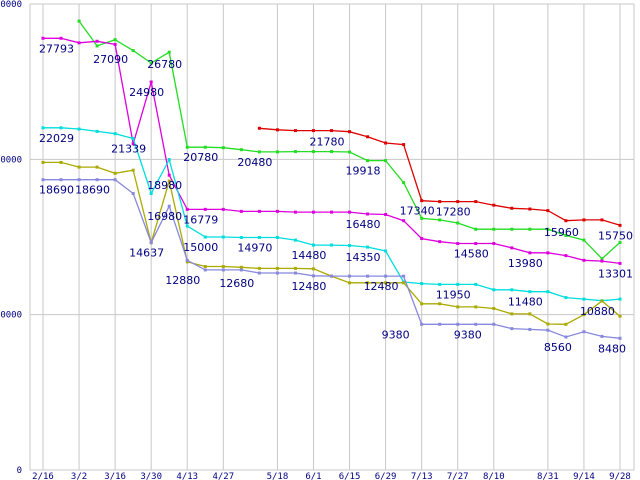 This screenshot has width=640, height=480. I want to click on data-label: 15000, so click(200, 247).